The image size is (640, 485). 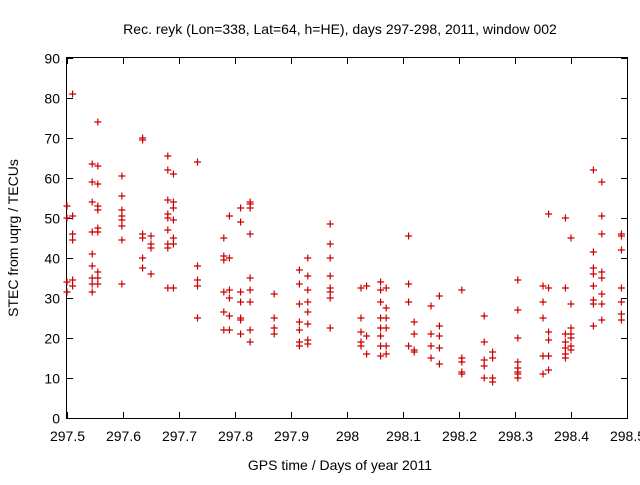 What do you see at coordinates (459, 436) in the screenshot?
I see `x-tick-label: 298.2` at bounding box center [459, 436].